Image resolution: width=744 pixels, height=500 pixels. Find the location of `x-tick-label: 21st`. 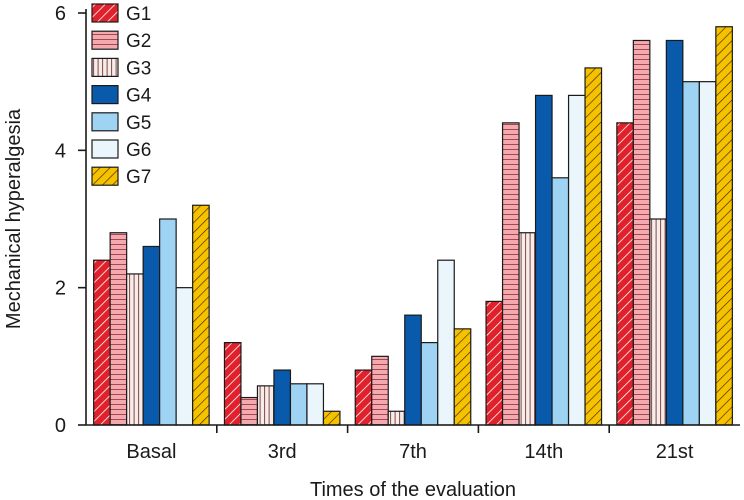

x-tick-label: 21st is located at coordinates (675, 452).